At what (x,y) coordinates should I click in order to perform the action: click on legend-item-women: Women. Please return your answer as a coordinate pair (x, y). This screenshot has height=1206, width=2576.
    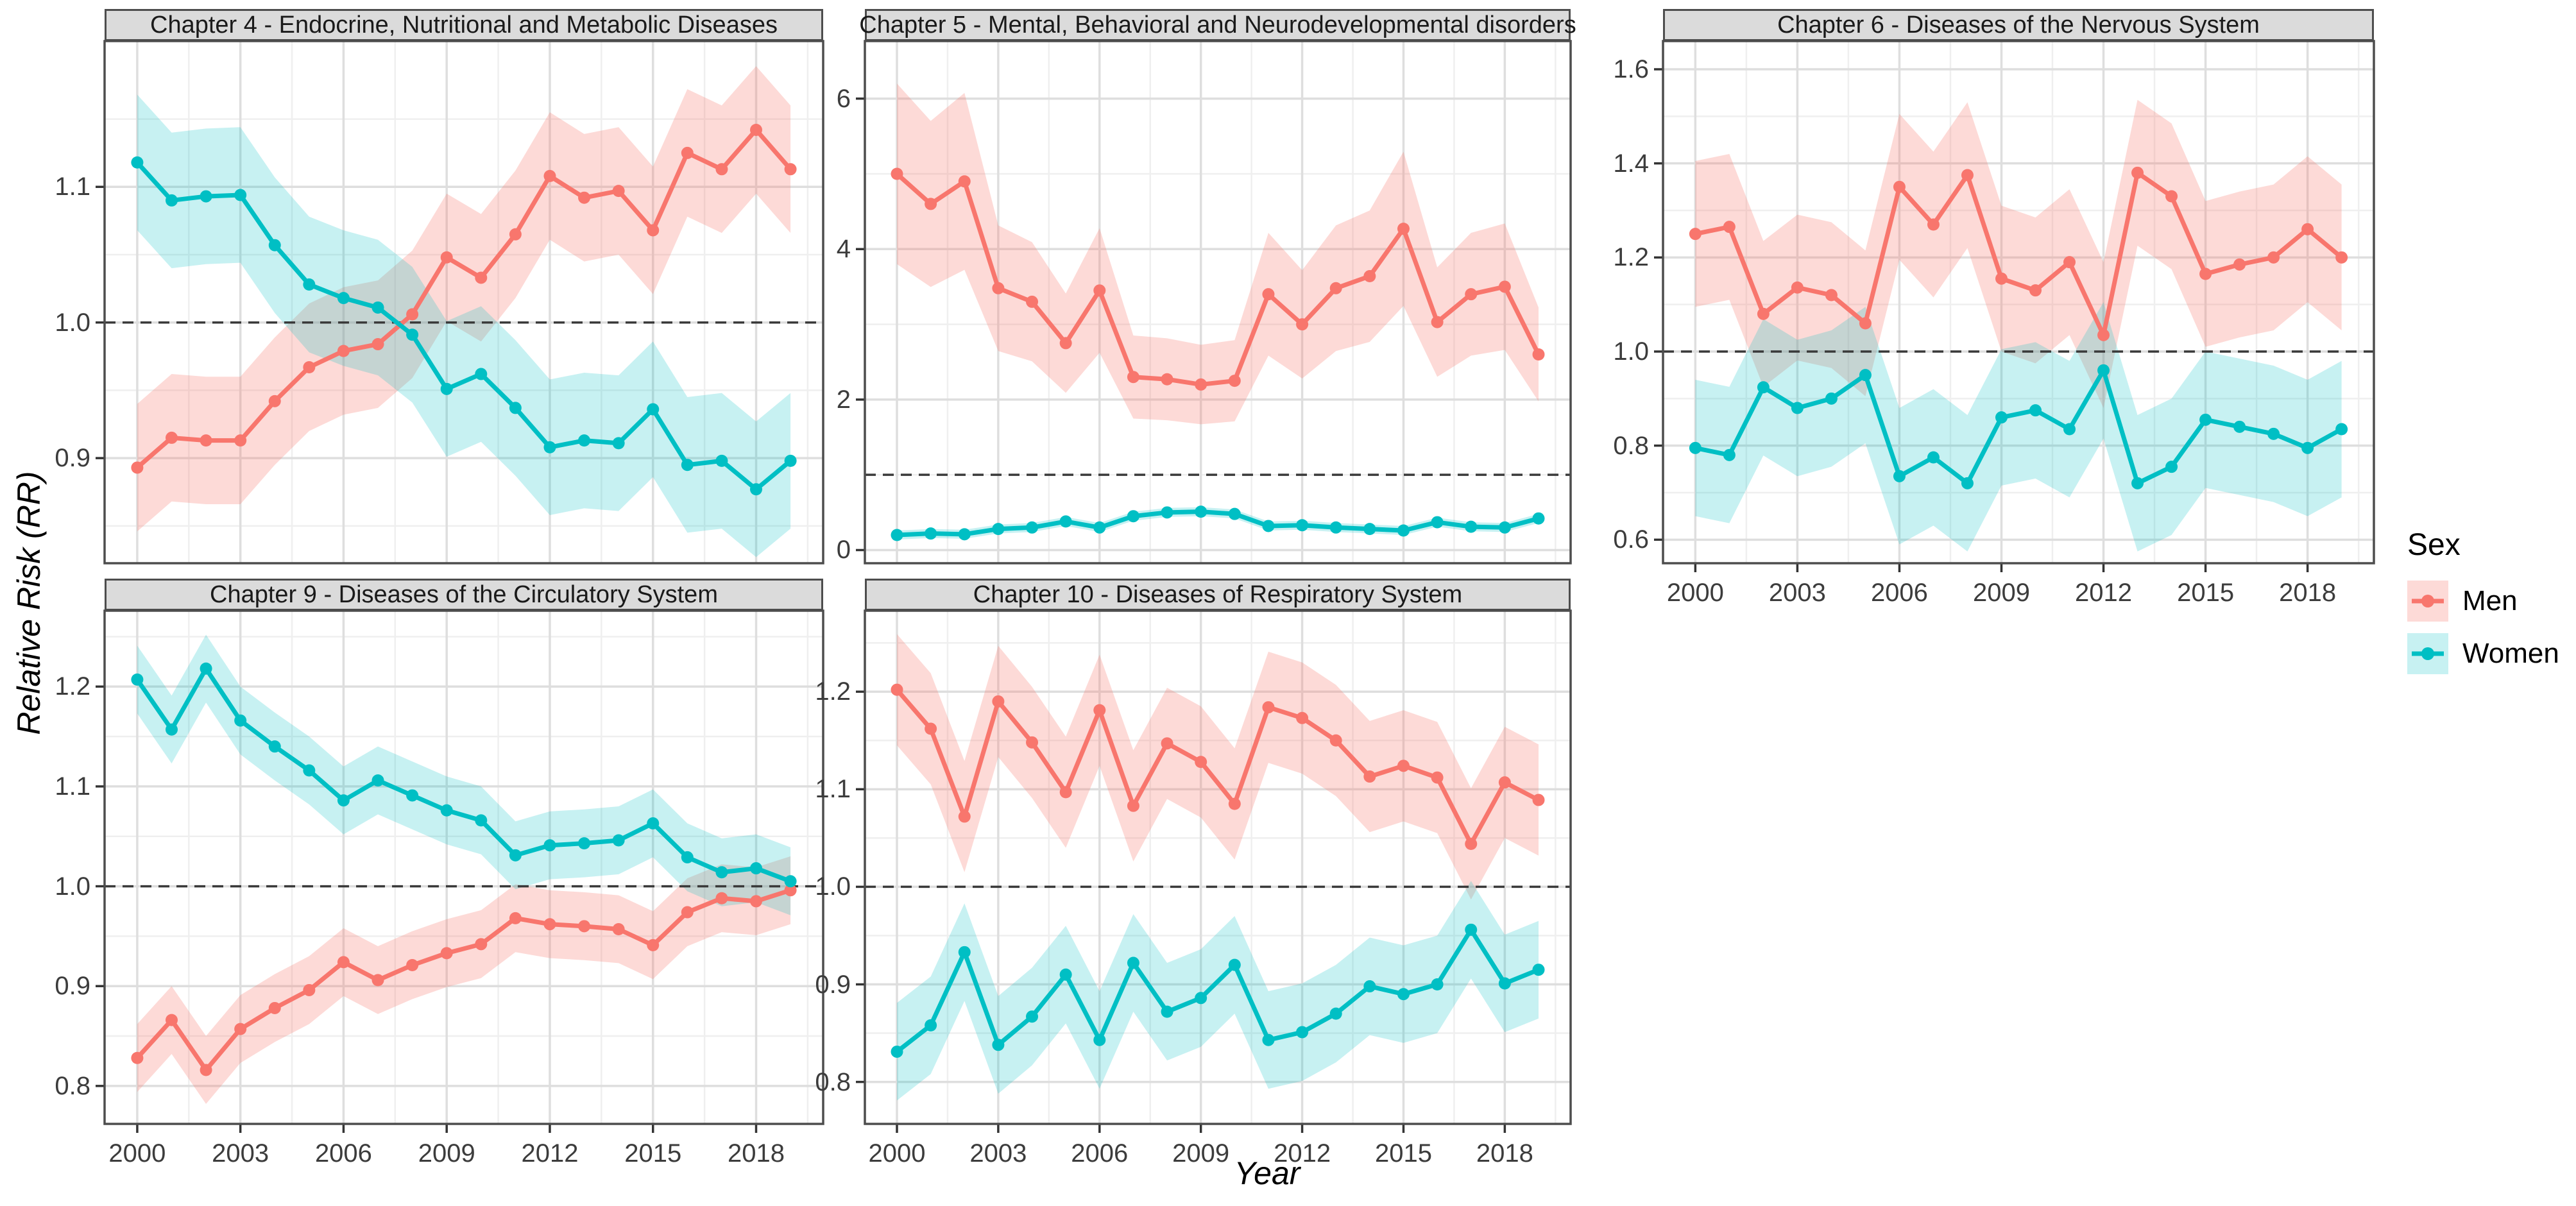
    Looking at the image, I should click on (2483, 653).